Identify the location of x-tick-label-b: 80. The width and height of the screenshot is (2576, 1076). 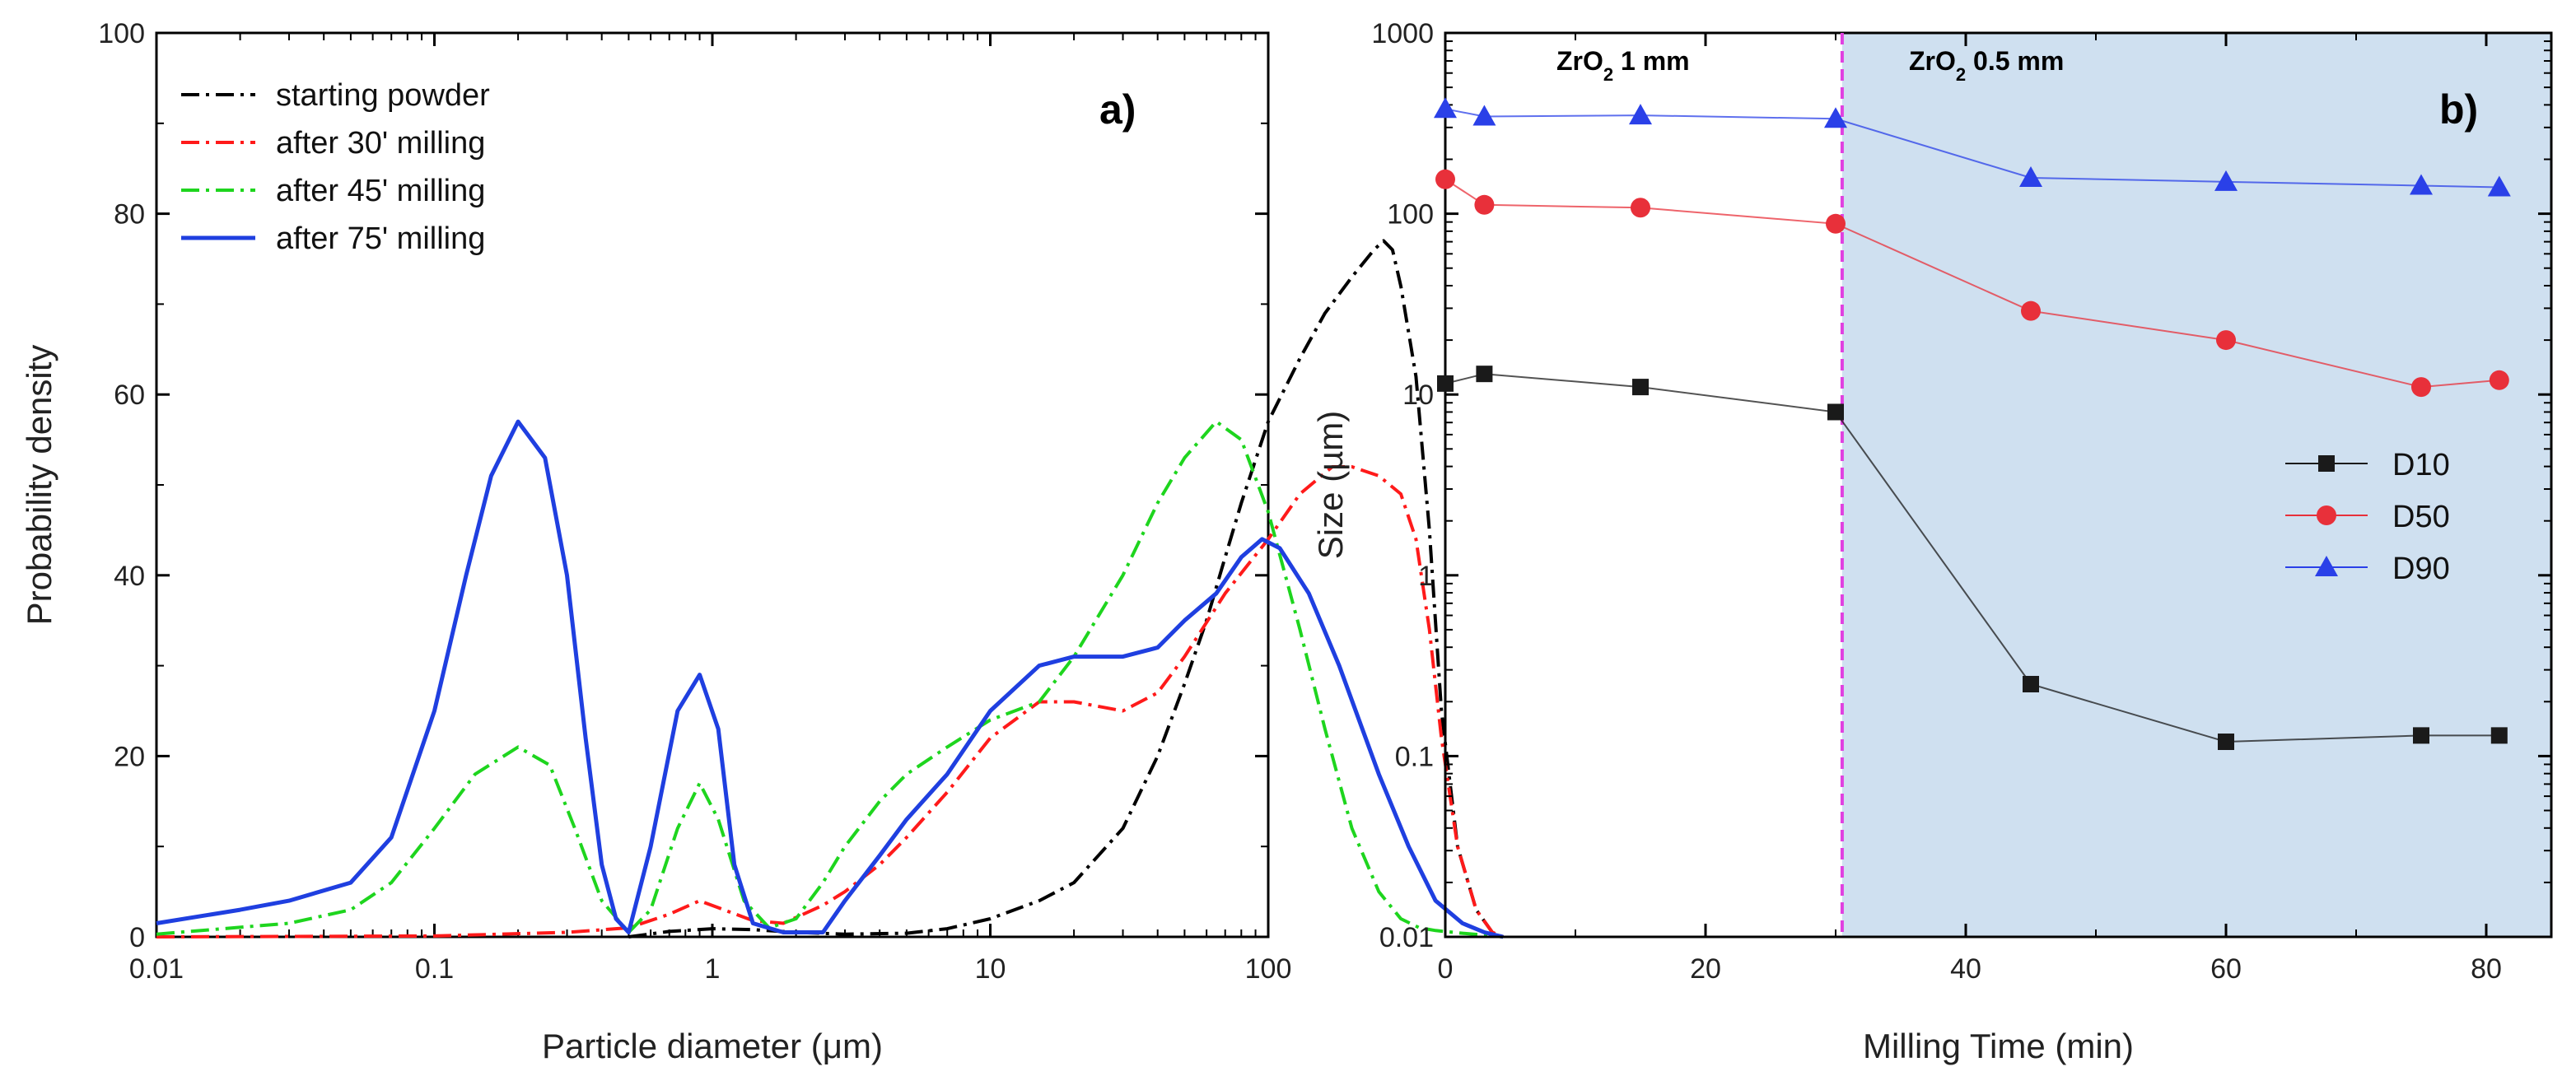
(2486, 969).